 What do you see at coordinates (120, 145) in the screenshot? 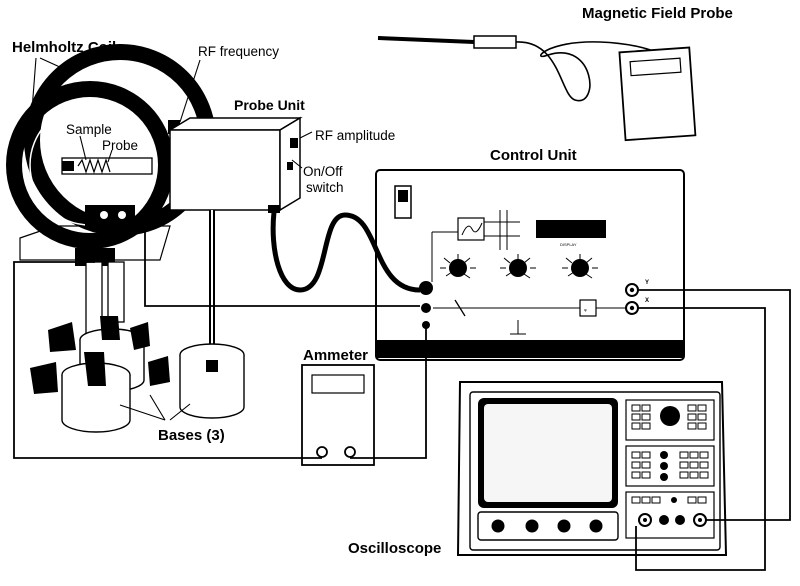
I see `probe-label: Probe` at bounding box center [120, 145].